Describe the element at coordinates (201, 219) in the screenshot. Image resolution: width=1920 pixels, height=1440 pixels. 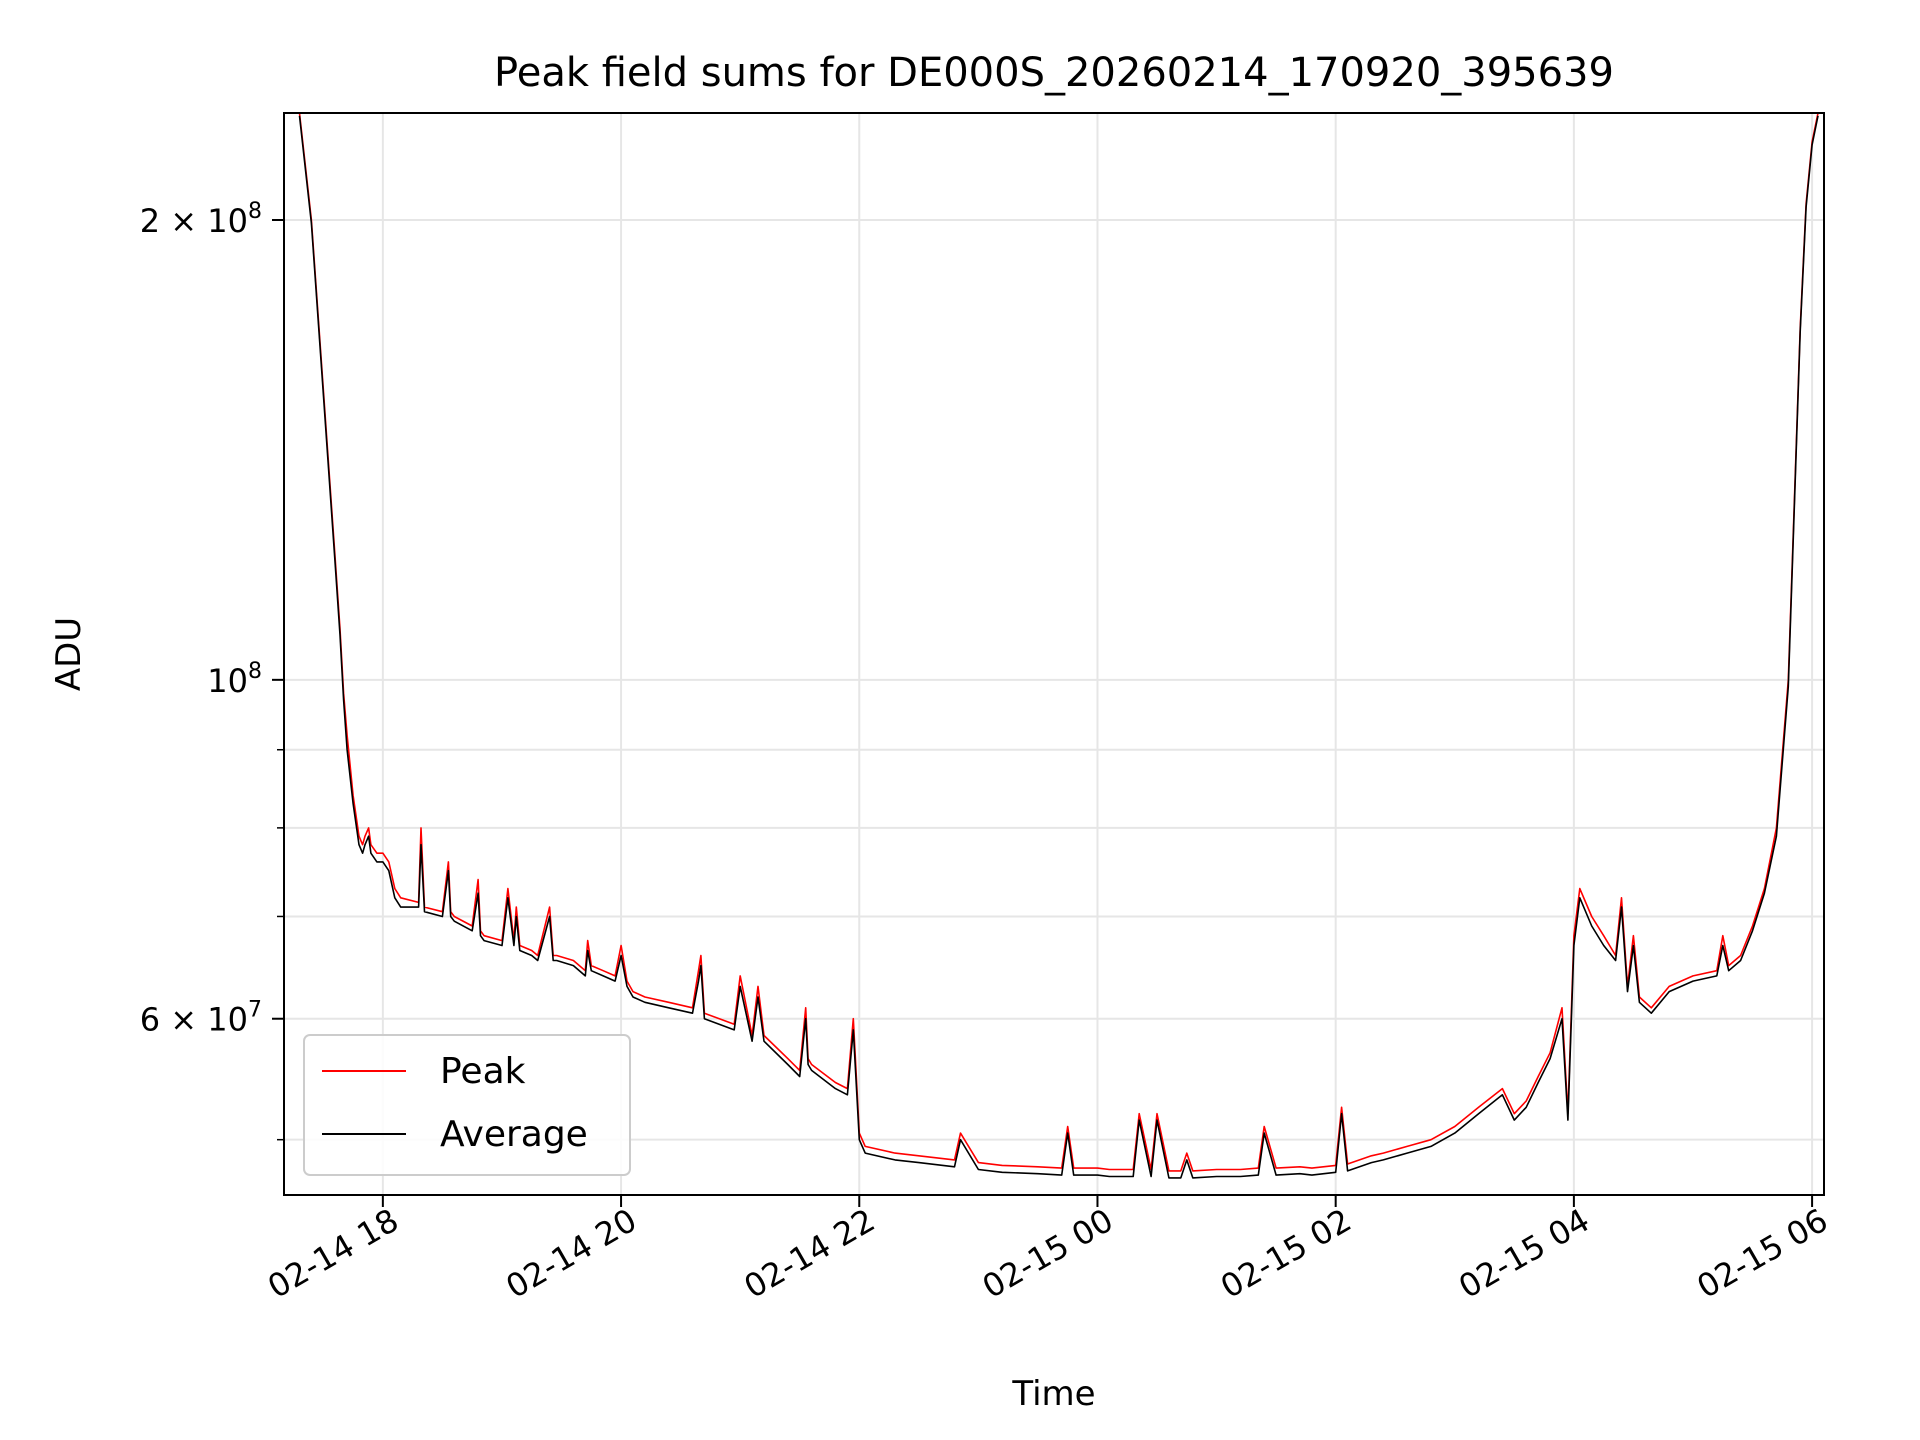
I see `y-tick-label: 2 × 108` at that location.